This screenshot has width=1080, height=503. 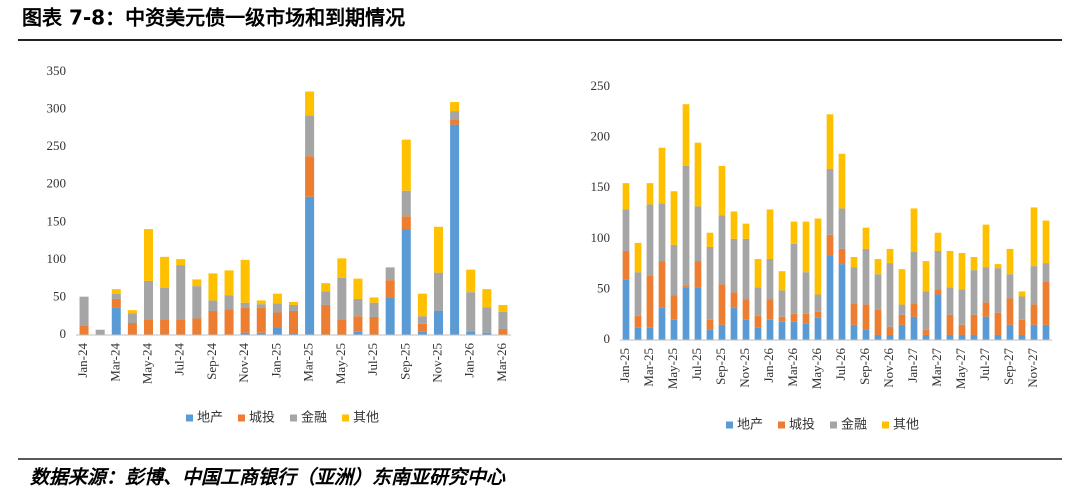 I want to click on source-note: 数据来源：彭博、中国工商银行（亚洲）东南亚研究中心, so click(x=268, y=478).